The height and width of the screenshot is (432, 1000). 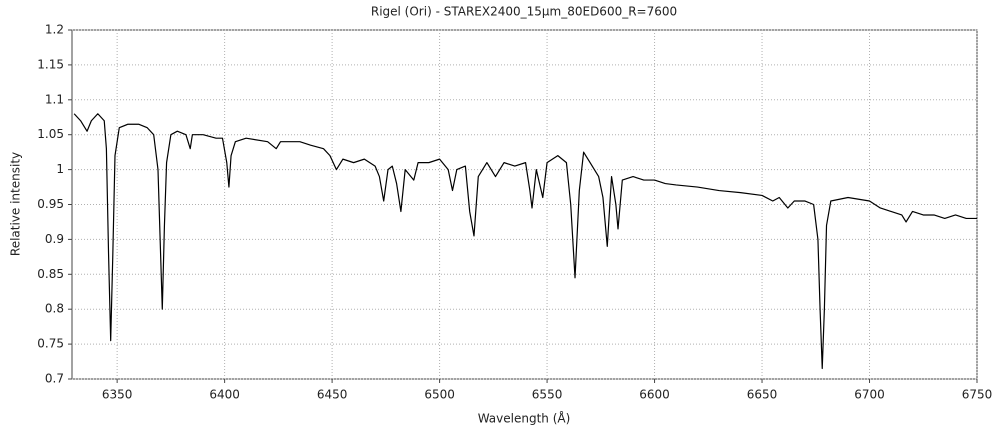 What do you see at coordinates (50, 134) in the screenshot?
I see `y-tick-label: 1.05` at bounding box center [50, 134].